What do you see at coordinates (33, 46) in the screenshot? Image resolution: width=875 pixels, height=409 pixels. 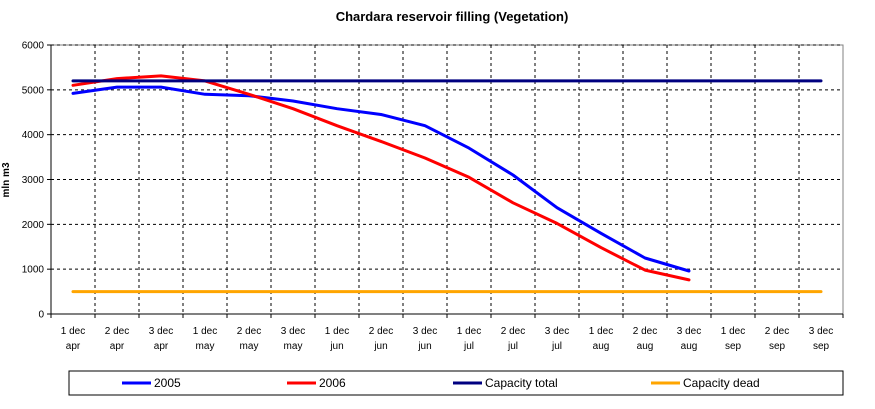 I see `y-tick-label: 6000` at bounding box center [33, 46].